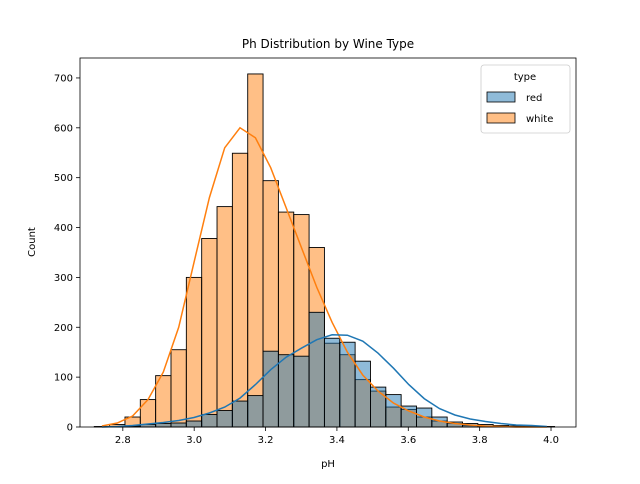  What do you see at coordinates (63, 328) in the screenshot?
I see `y-tick-label: 200` at bounding box center [63, 328].